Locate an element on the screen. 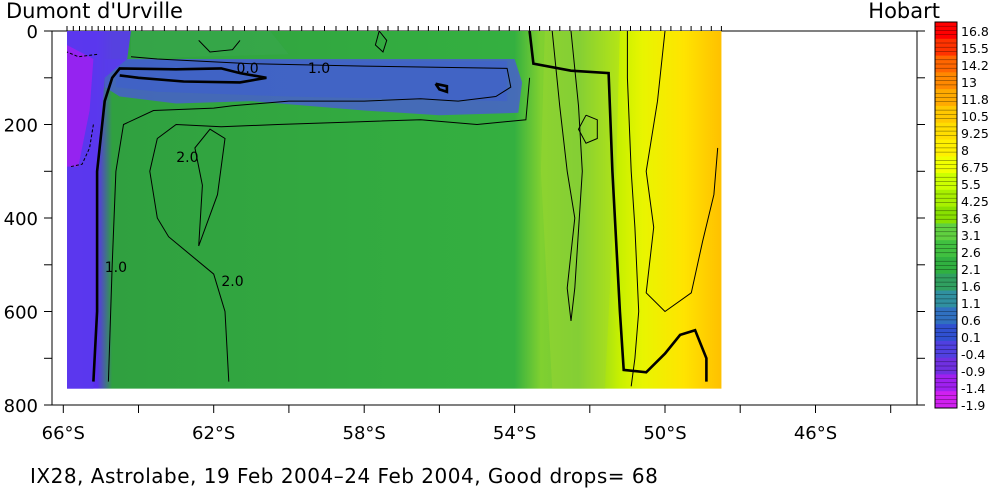  frontal-zone is located at coordinates (580, 210).